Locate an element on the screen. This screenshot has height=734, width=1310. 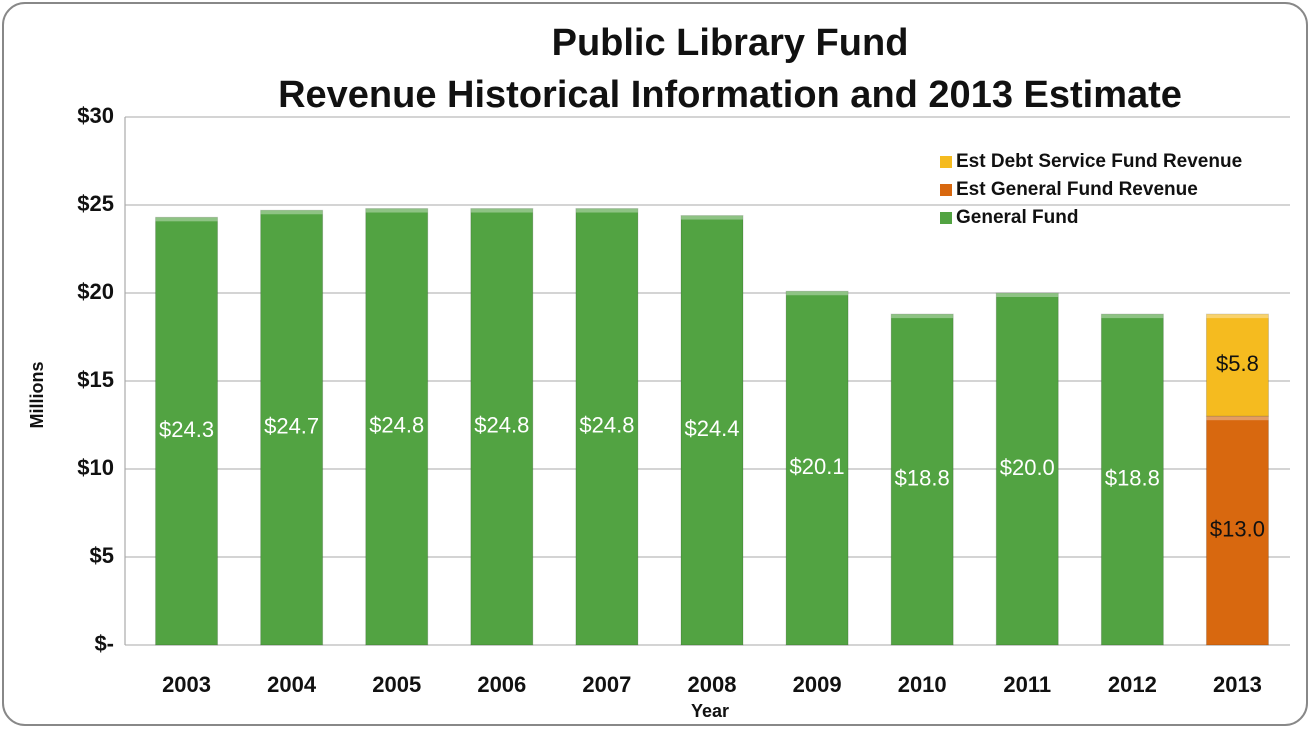
data-label: $13.0 is located at coordinates (1237, 528).